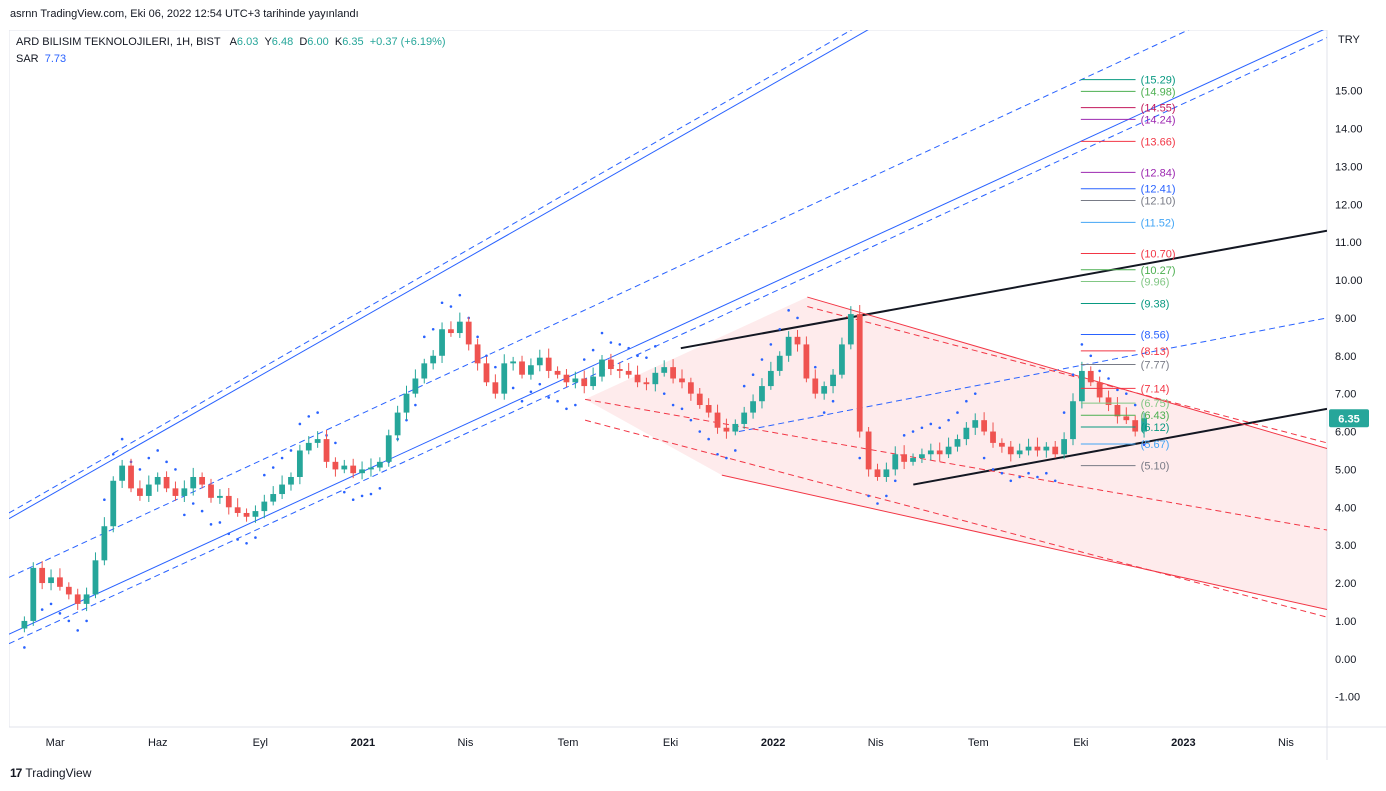  What do you see at coordinates (1067, 373) in the screenshot?
I see `trendline-red-top` at bounding box center [1067, 373].